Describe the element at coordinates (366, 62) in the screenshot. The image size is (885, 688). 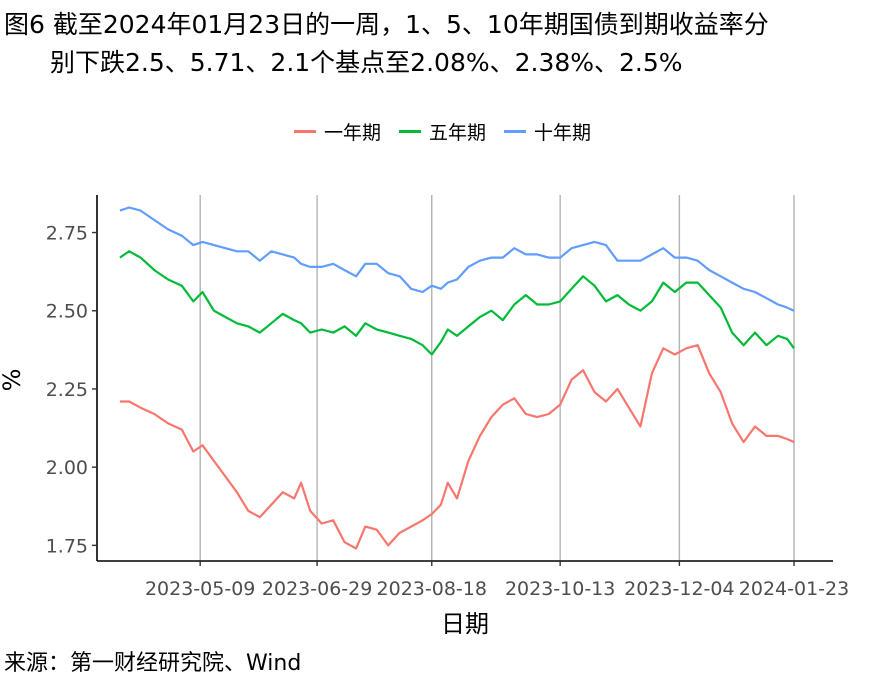
I see `title-line-2: 别下跌2.5、5.71、2.1个基点至2.08%、2.38%、2.5%` at that location.